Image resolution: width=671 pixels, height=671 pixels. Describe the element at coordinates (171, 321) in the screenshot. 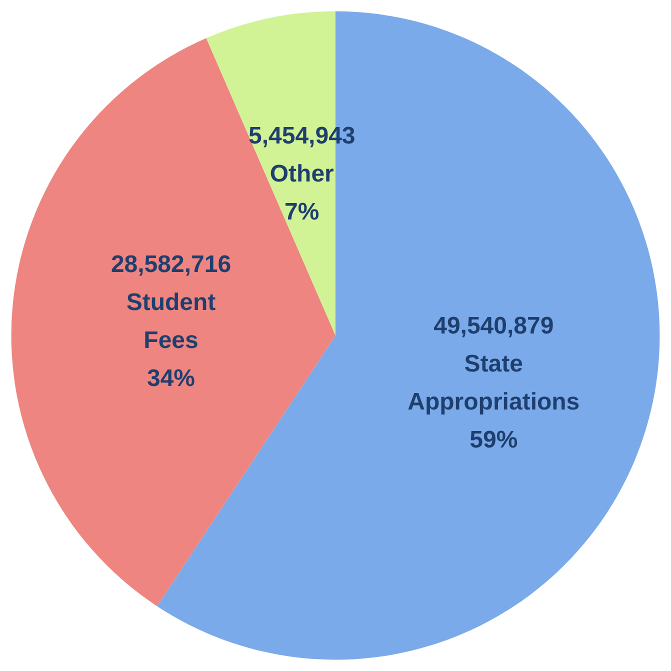

I see `slice-label: Student Fees` at that location.